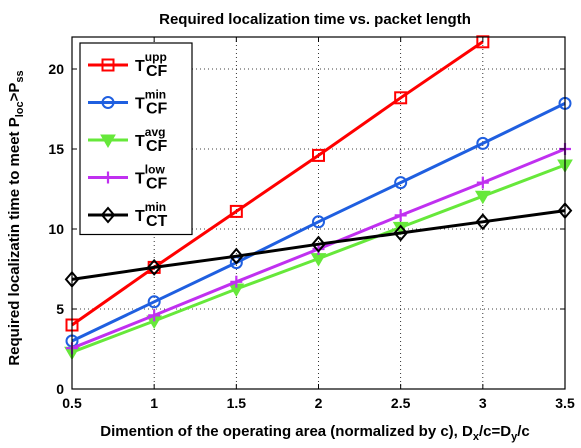  I want to click on x-tick-label: 1.5, so click(237, 403).